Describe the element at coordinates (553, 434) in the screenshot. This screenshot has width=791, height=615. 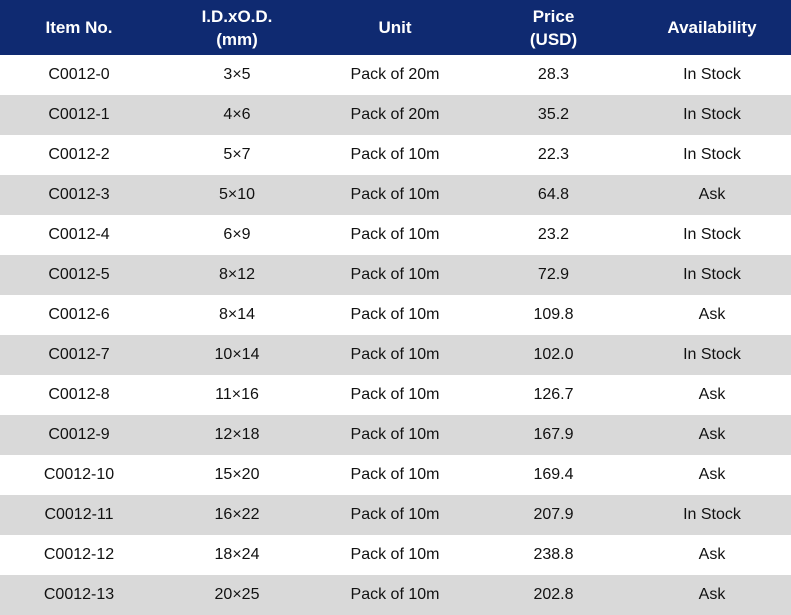
I see `price-cell: 167.9` at that location.